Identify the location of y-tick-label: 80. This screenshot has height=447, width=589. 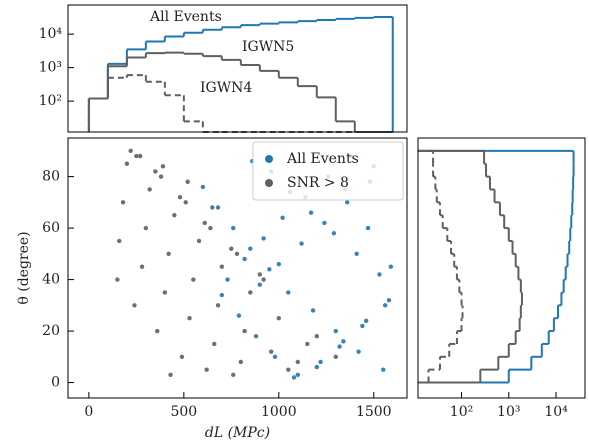
(51, 177).